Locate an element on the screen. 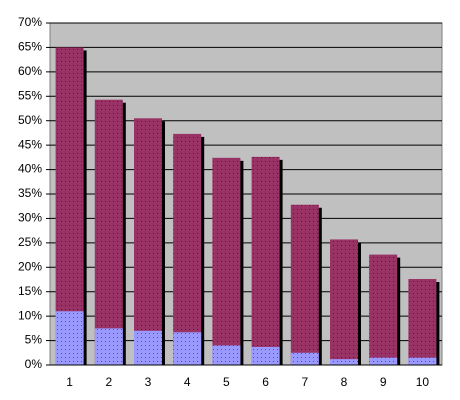 The height and width of the screenshot is (400, 460). x-tick-label: 7 is located at coordinates (304, 382).